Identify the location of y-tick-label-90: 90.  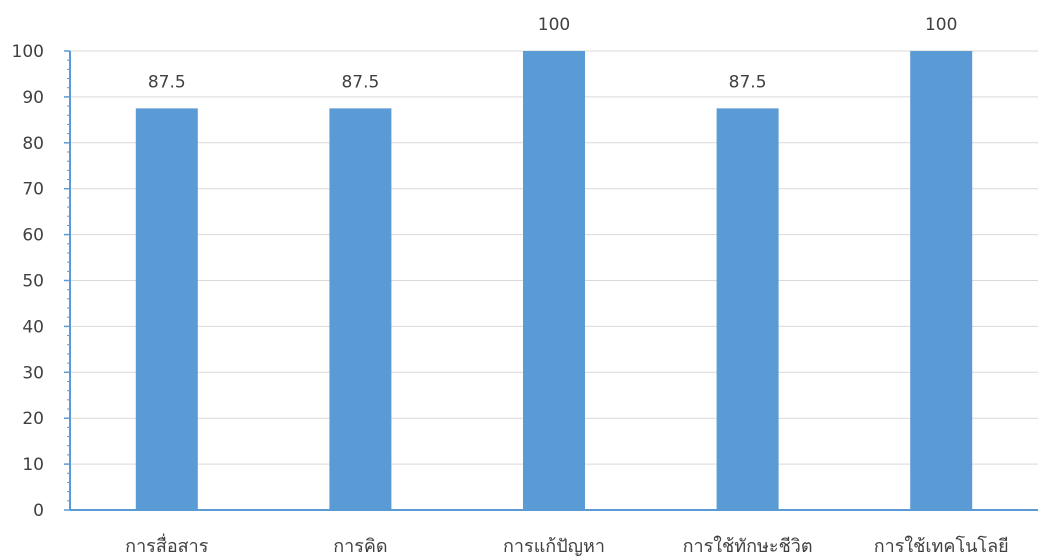
(33, 98).